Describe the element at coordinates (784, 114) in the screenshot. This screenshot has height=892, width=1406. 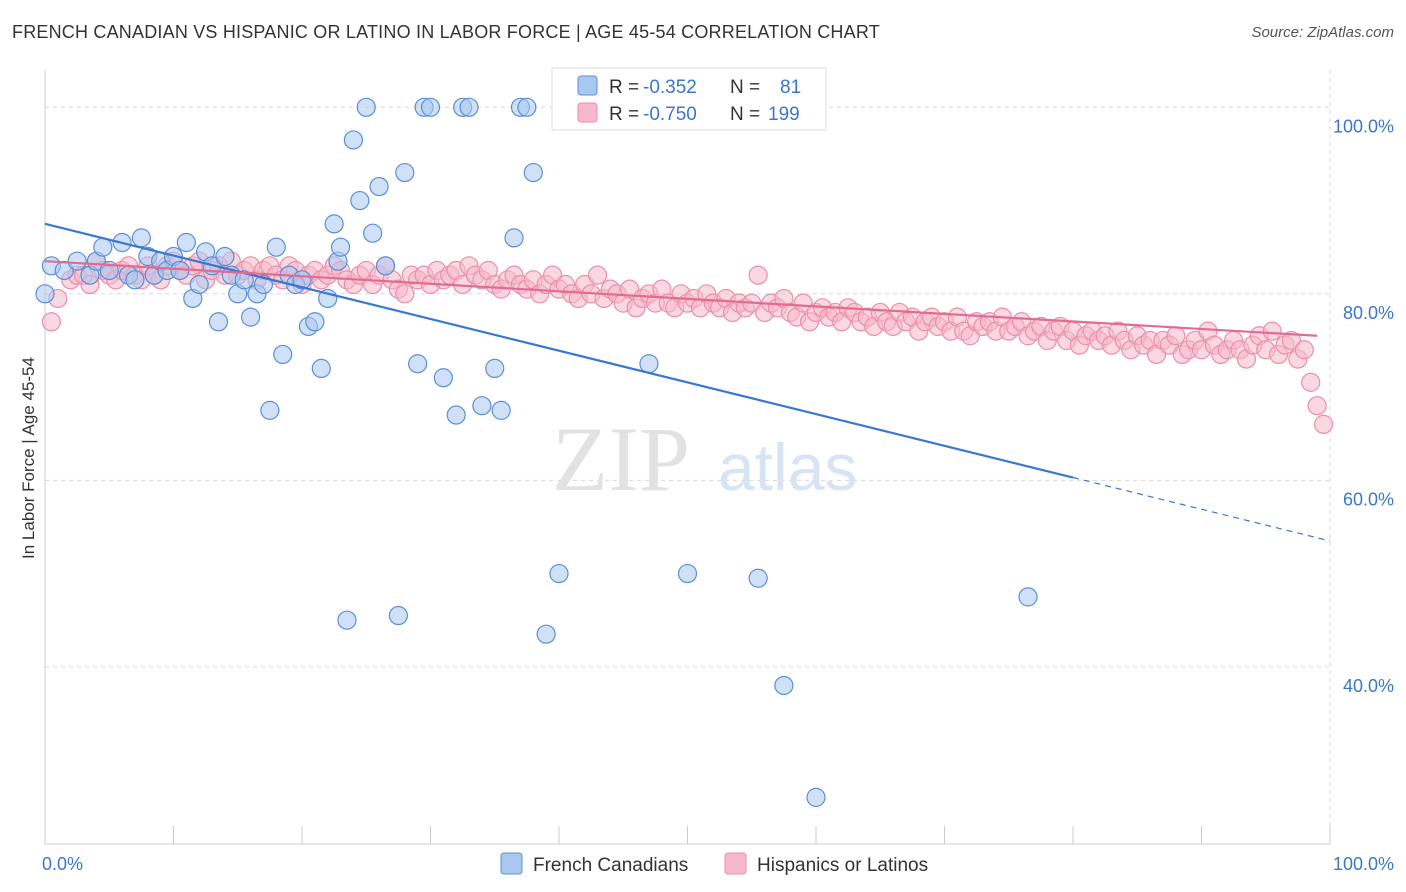
I see `legend-n-value-2: 199` at that location.